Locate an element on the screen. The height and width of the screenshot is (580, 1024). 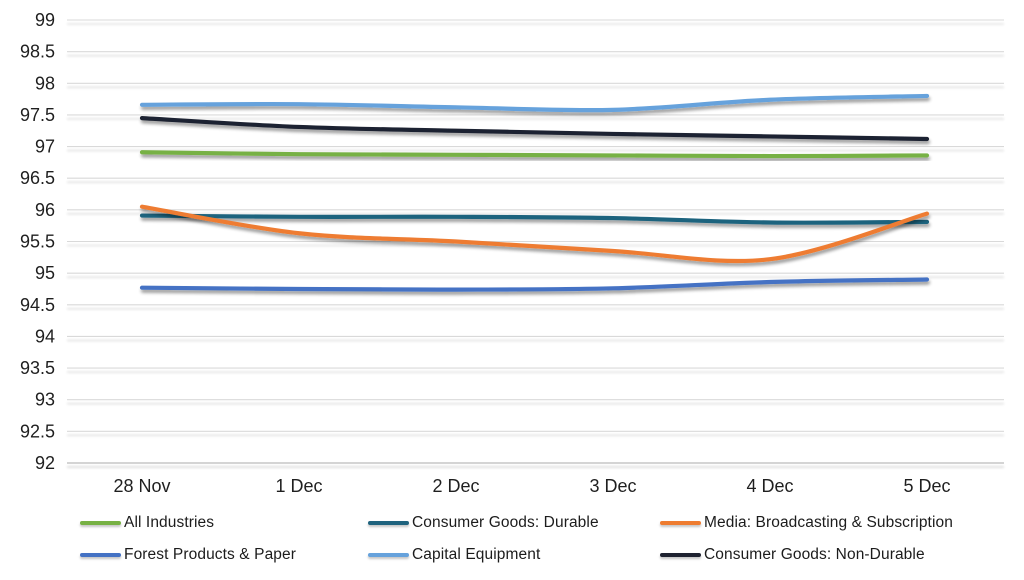
y-axis-tick-label: 93 is located at coordinates (45, 400).